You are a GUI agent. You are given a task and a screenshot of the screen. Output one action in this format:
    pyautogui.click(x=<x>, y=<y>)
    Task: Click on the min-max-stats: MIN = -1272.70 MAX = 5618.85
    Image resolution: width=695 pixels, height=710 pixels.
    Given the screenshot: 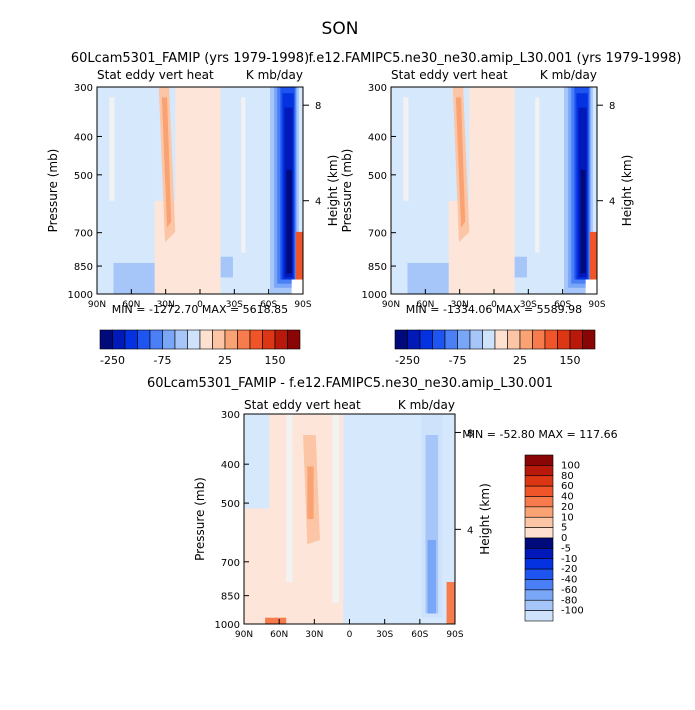 What is the action you would take?
    pyautogui.click(x=200, y=309)
    